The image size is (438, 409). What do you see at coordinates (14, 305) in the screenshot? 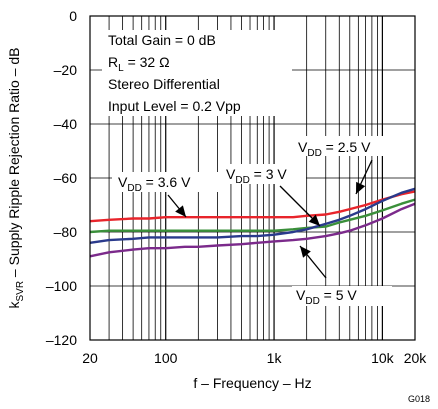
I see `y-axis-title-main: k` at bounding box center [14, 305].